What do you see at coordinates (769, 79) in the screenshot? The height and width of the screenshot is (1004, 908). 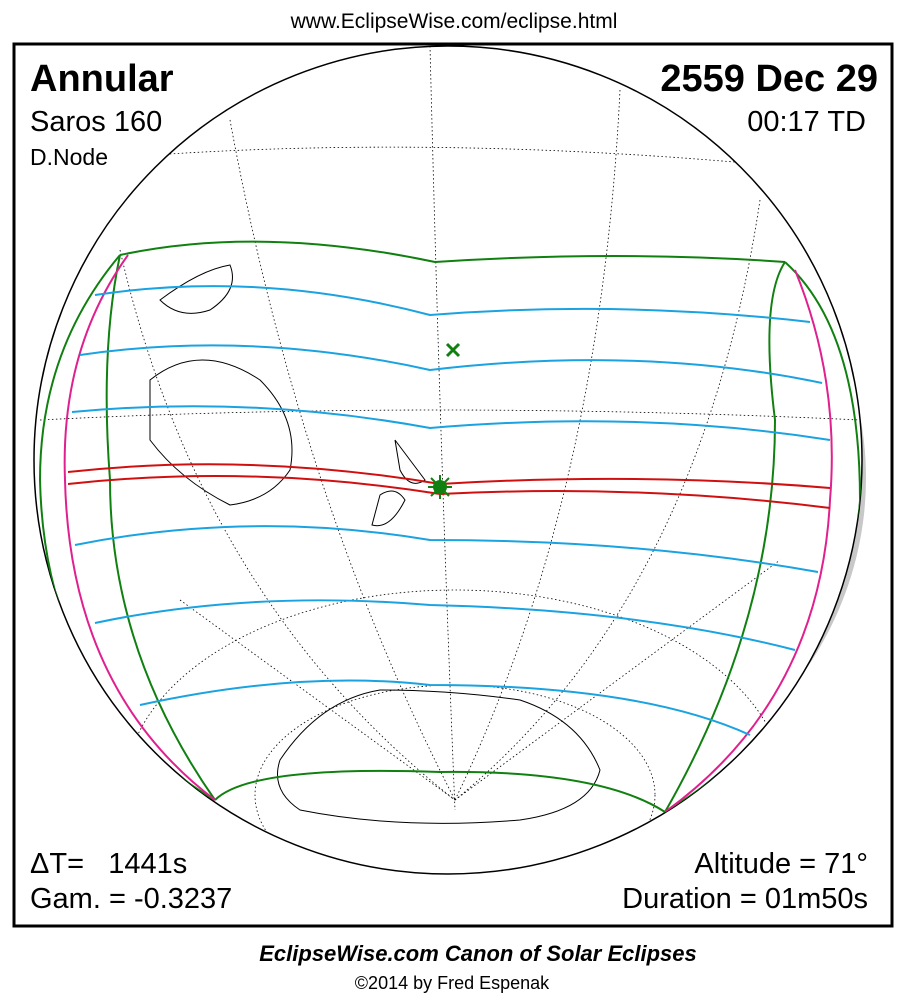 I see `date: 2559 Dec 29` at bounding box center [769, 79].